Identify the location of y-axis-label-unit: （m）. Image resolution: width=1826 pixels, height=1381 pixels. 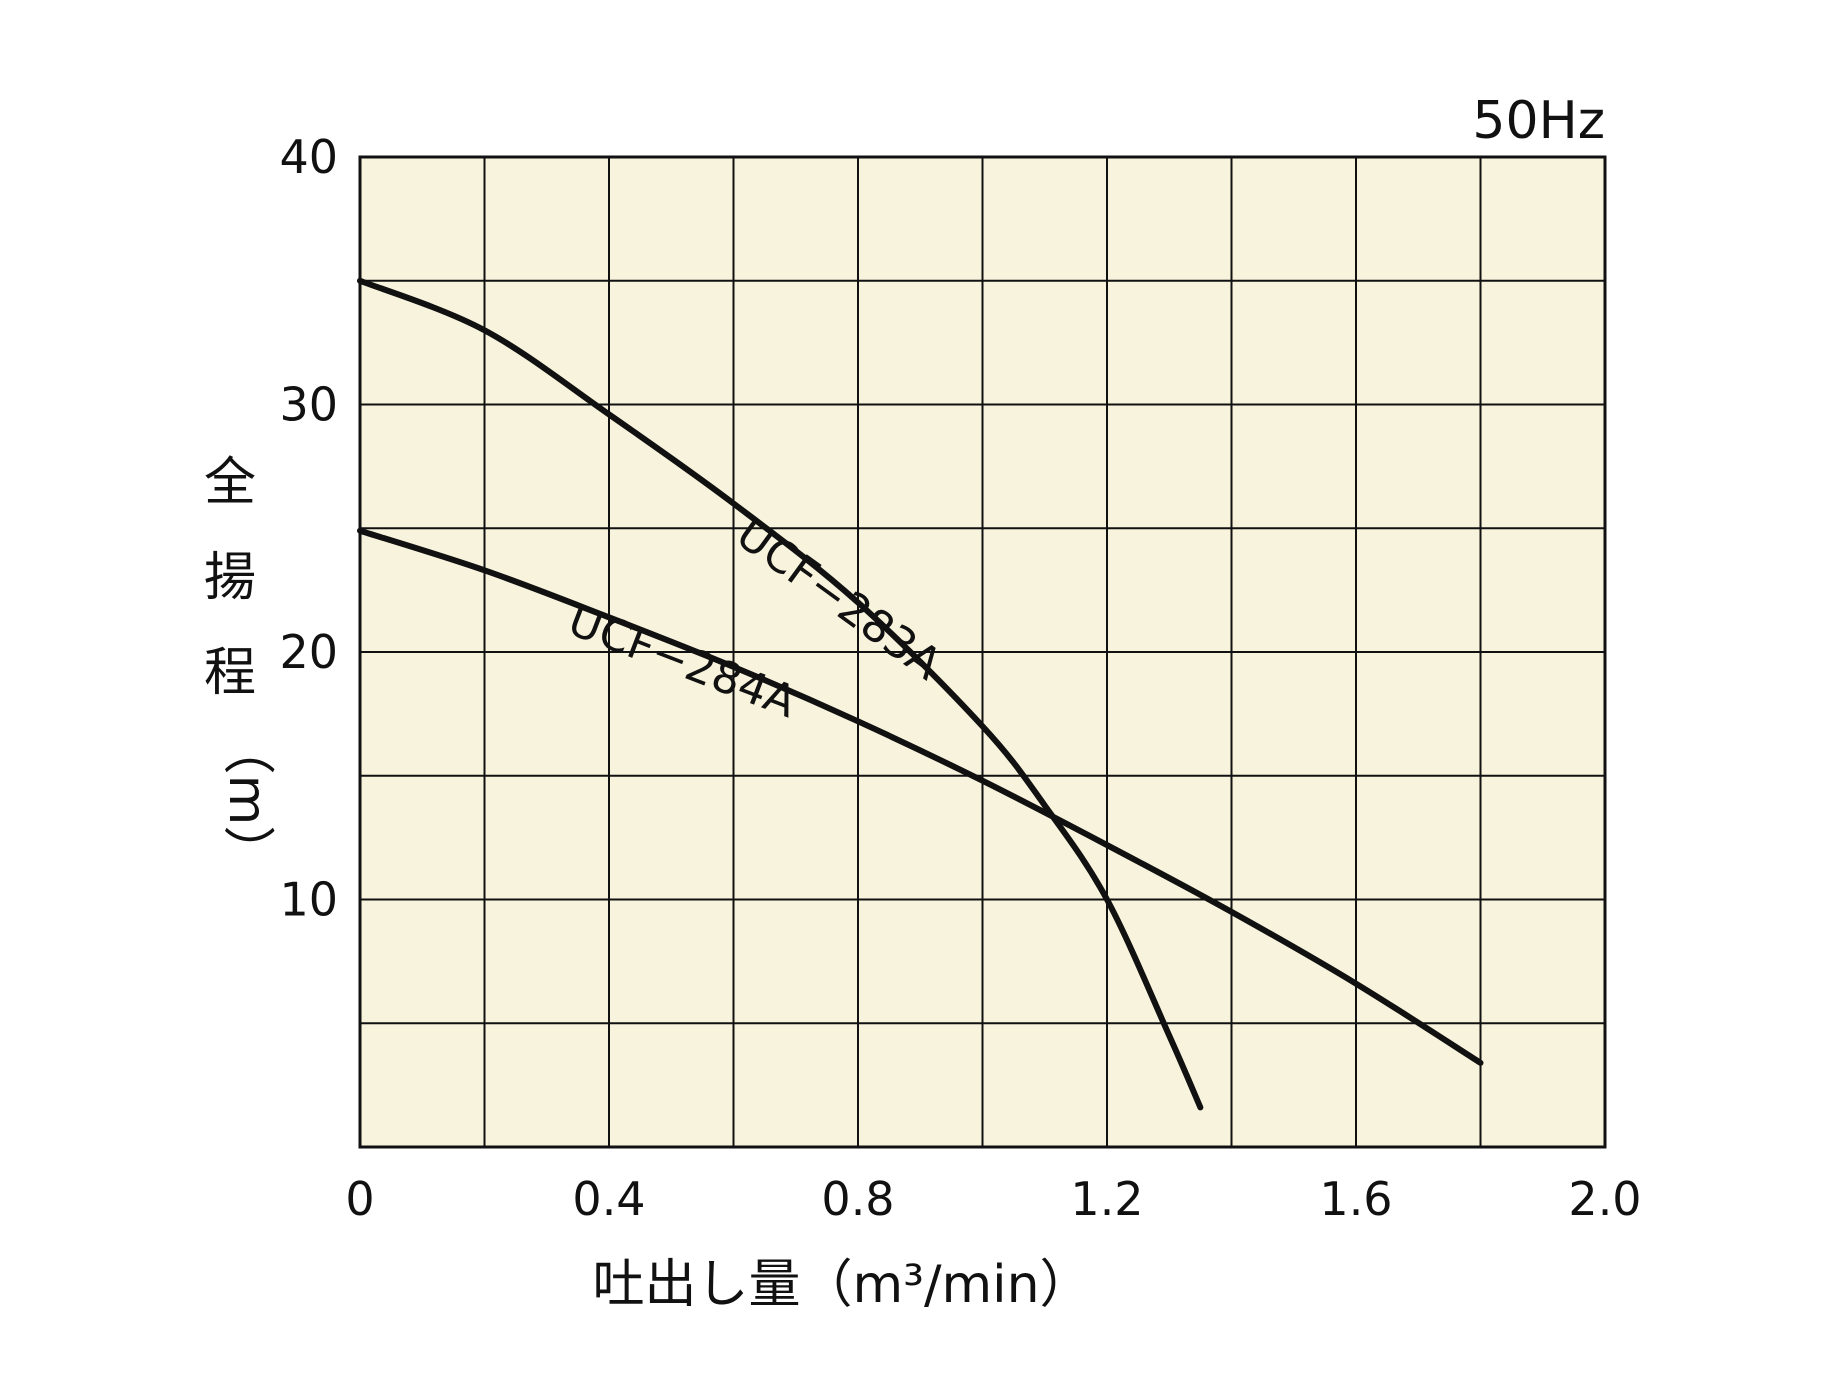
(247, 800).